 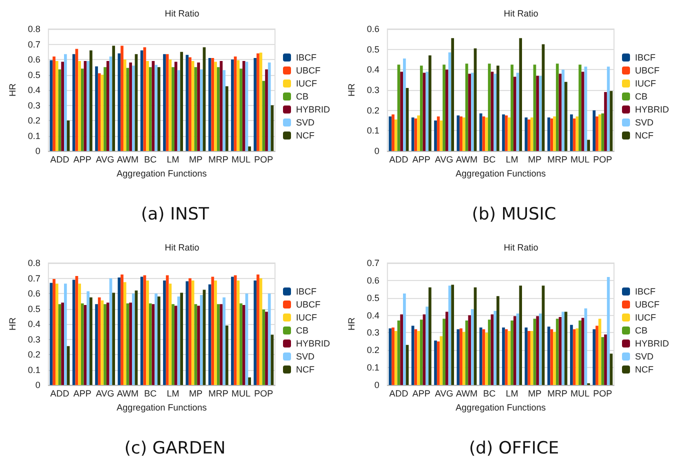 I want to click on x-tick-label: POP, so click(x=264, y=393).